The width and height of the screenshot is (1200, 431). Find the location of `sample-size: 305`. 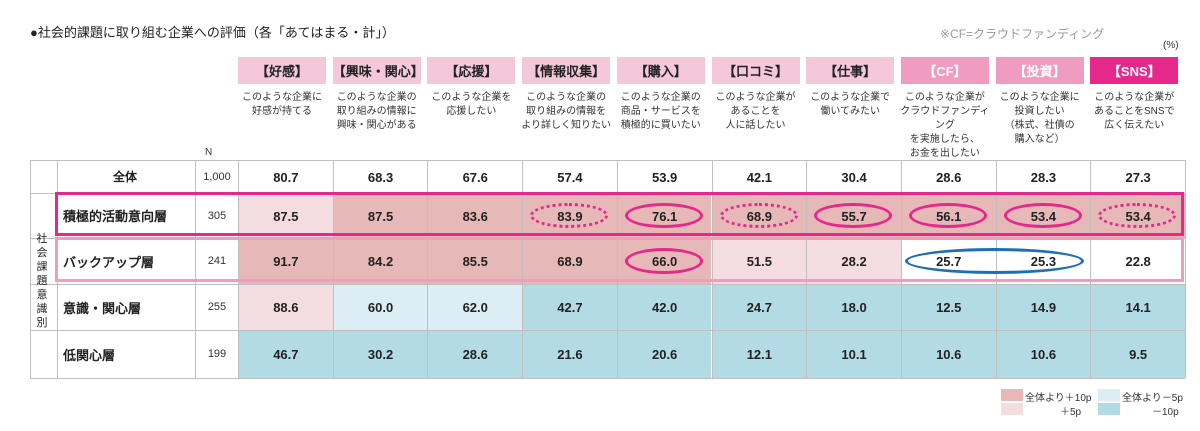

sample-size: 305 is located at coordinates (217, 215).